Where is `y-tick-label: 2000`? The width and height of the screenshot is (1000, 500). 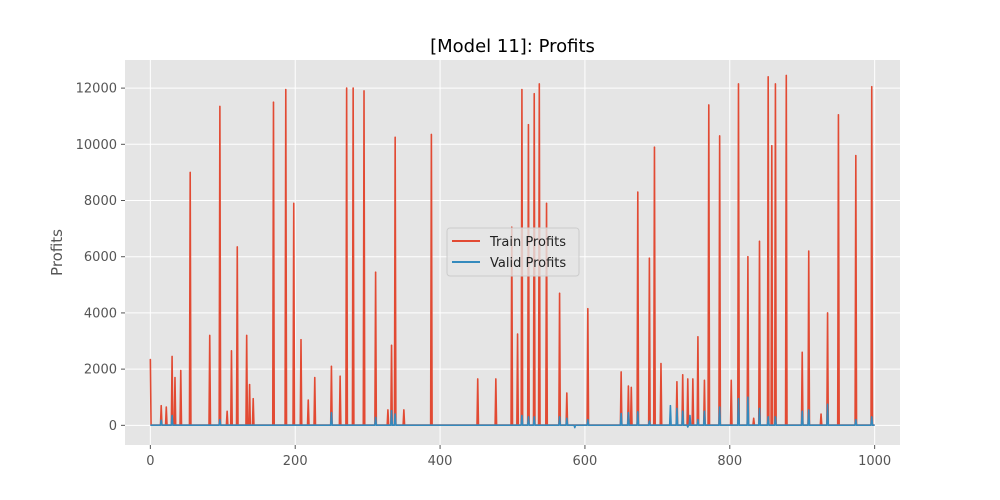
y-tick-label: 2000 is located at coordinates (100, 370).